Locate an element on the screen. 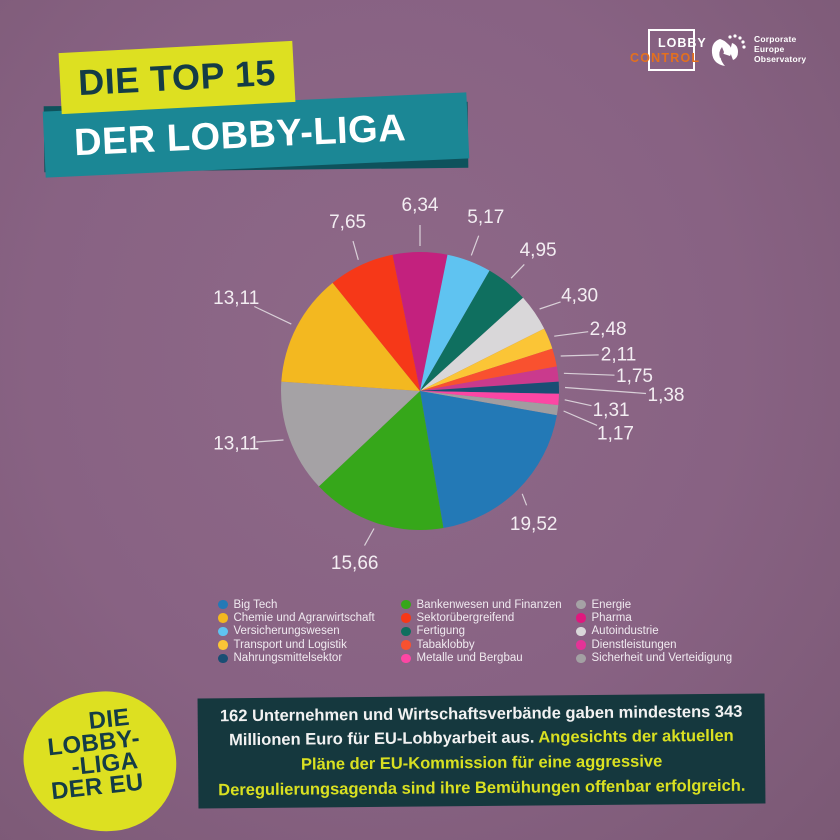  legend-label: Pharma is located at coordinates (611, 618).